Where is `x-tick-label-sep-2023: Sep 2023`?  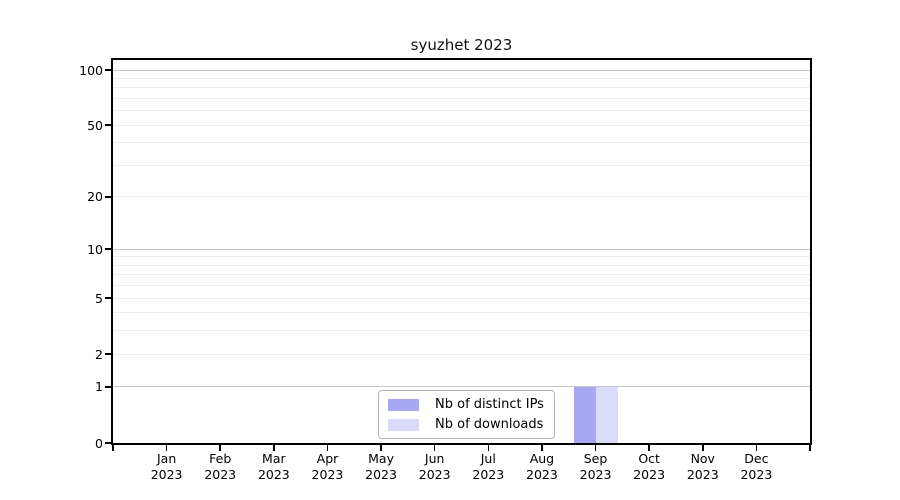
x-tick-label-sep-2023: Sep 2023 is located at coordinates (596, 467).